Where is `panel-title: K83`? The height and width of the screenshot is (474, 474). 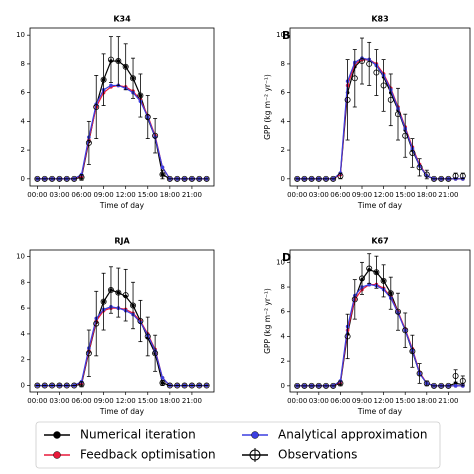
panel-title: K83 is located at coordinates (379, 19).